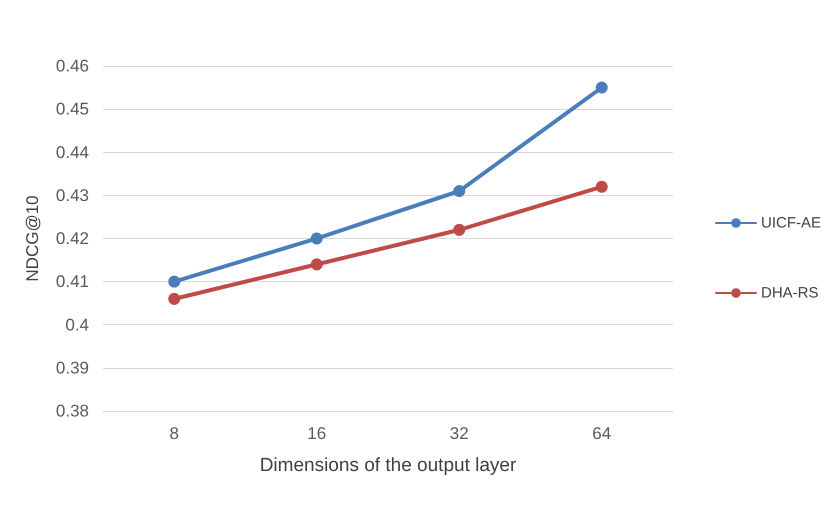  I want to click on y-tick-label: 0.44, so click(72, 152).